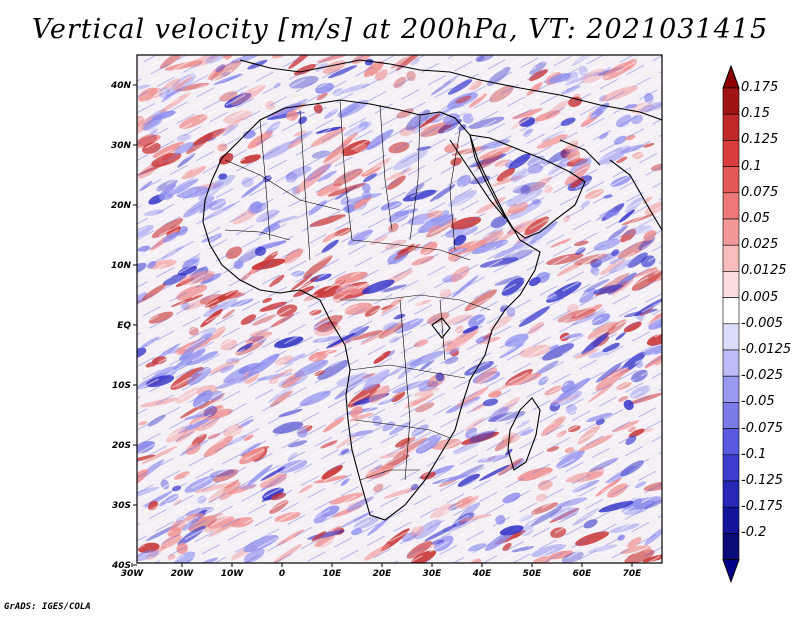 The image size is (800, 618). What do you see at coordinates (755, 114) in the screenshot?
I see `colorbar-label: 0.15` at bounding box center [755, 114].